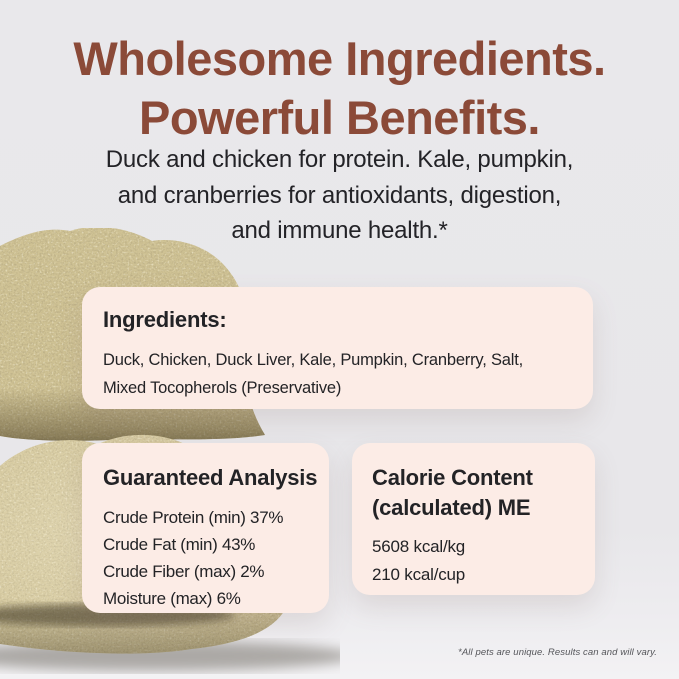 The width and height of the screenshot is (679, 679). What do you see at coordinates (179, 544) in the screenshot?
I see `analysis-row-fat: Crude Fat (min) 43%` at bounding box center [179, 544].